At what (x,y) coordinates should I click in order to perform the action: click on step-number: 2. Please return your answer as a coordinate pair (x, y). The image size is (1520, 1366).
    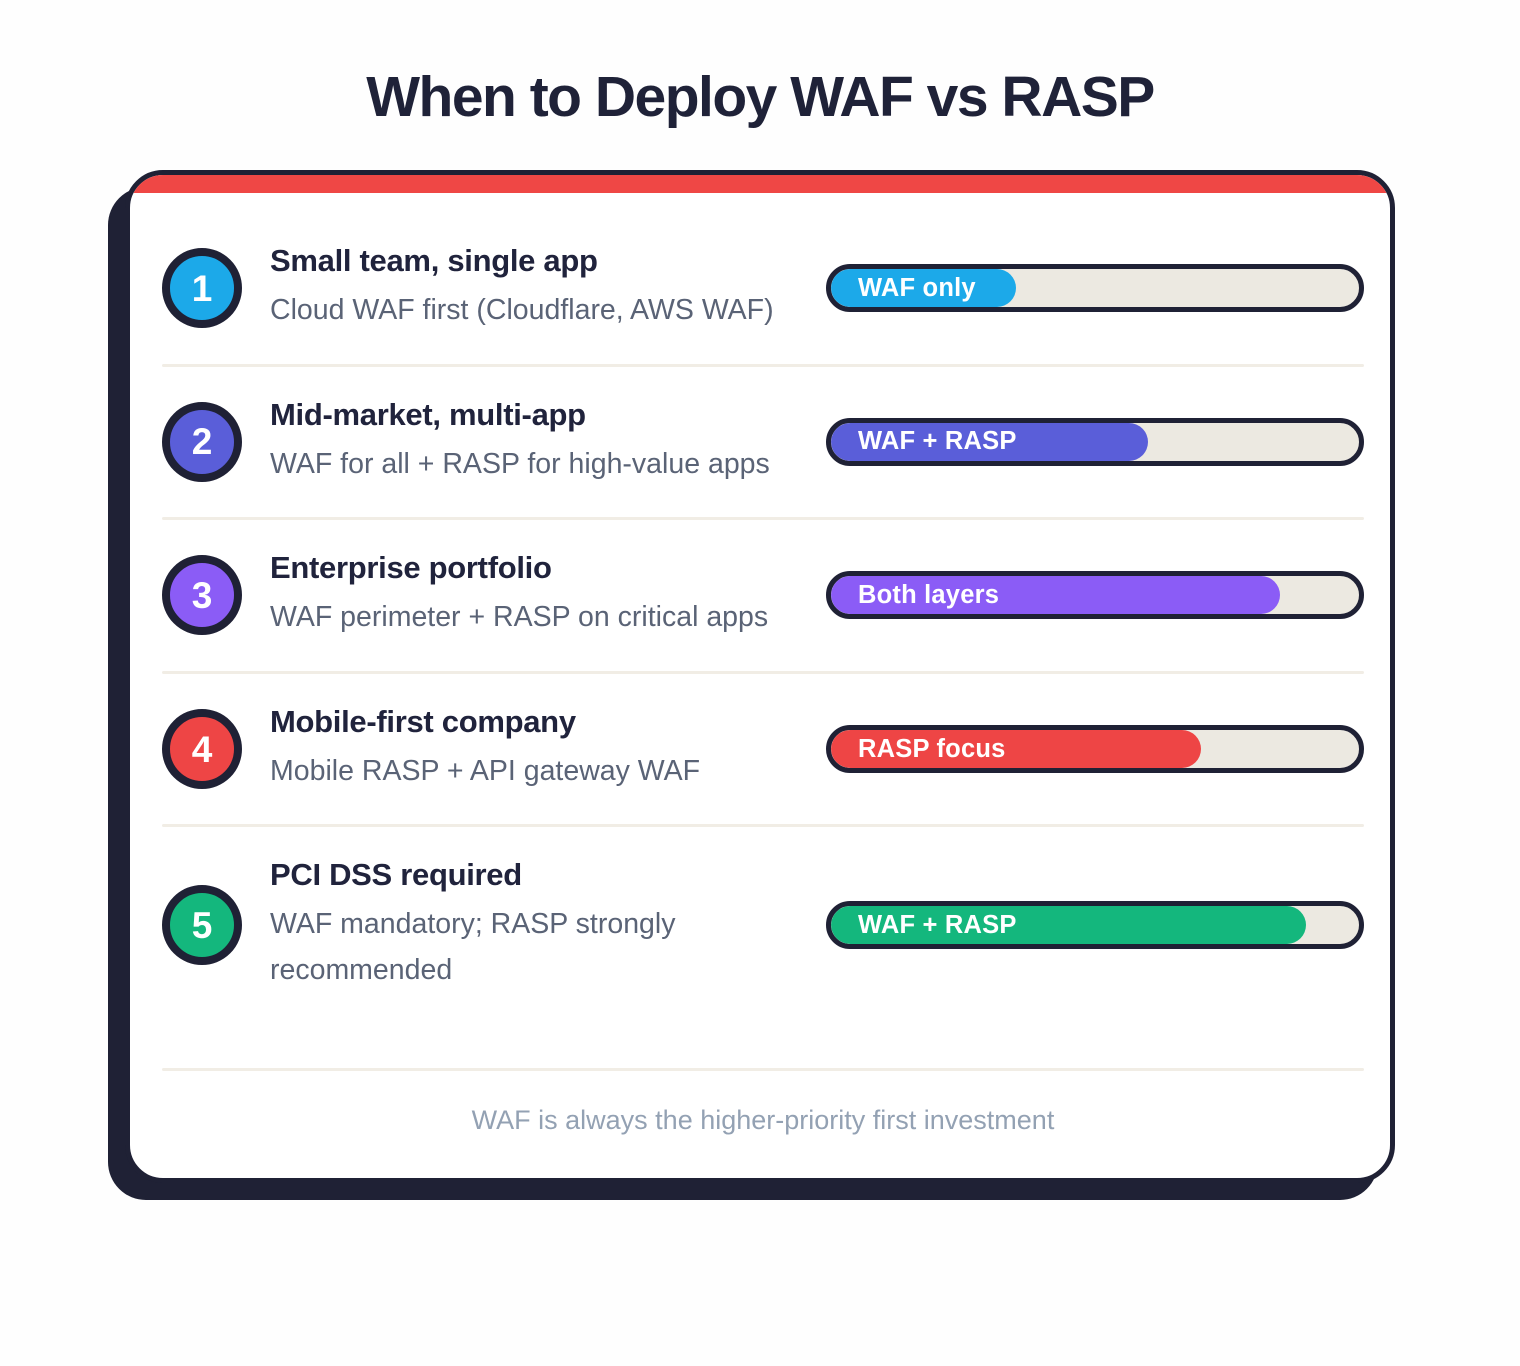
    Looking at the image, I should click on (202, 442).